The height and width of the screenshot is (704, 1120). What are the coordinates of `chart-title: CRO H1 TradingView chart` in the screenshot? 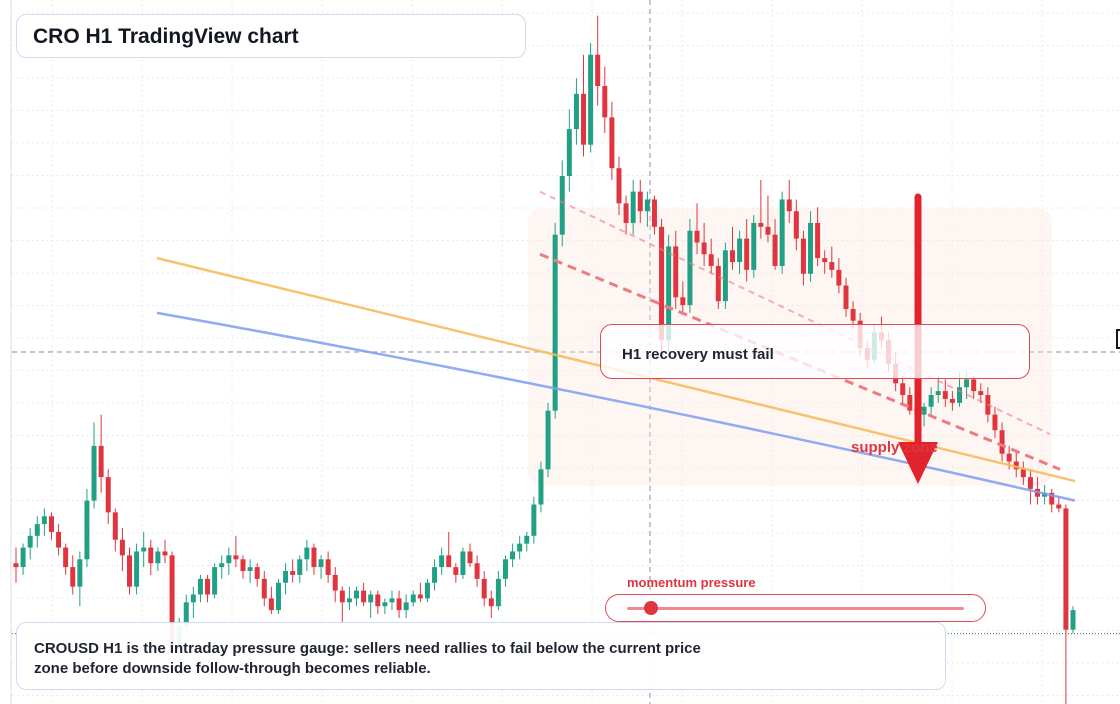 It's located at (166, 36).